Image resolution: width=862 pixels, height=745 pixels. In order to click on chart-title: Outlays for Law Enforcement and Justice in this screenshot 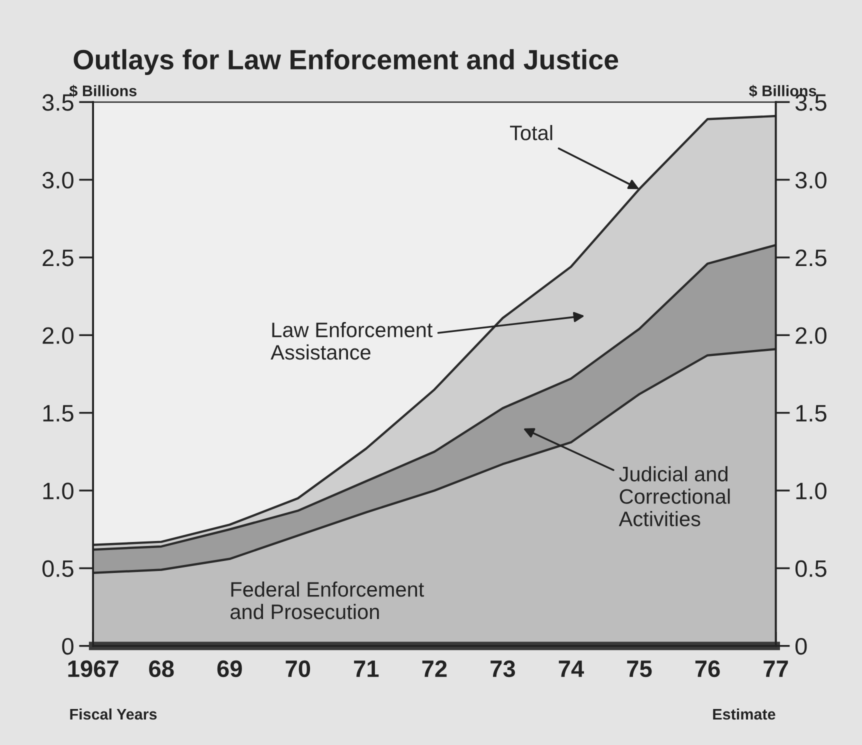, I will do `click(346, 62)`.